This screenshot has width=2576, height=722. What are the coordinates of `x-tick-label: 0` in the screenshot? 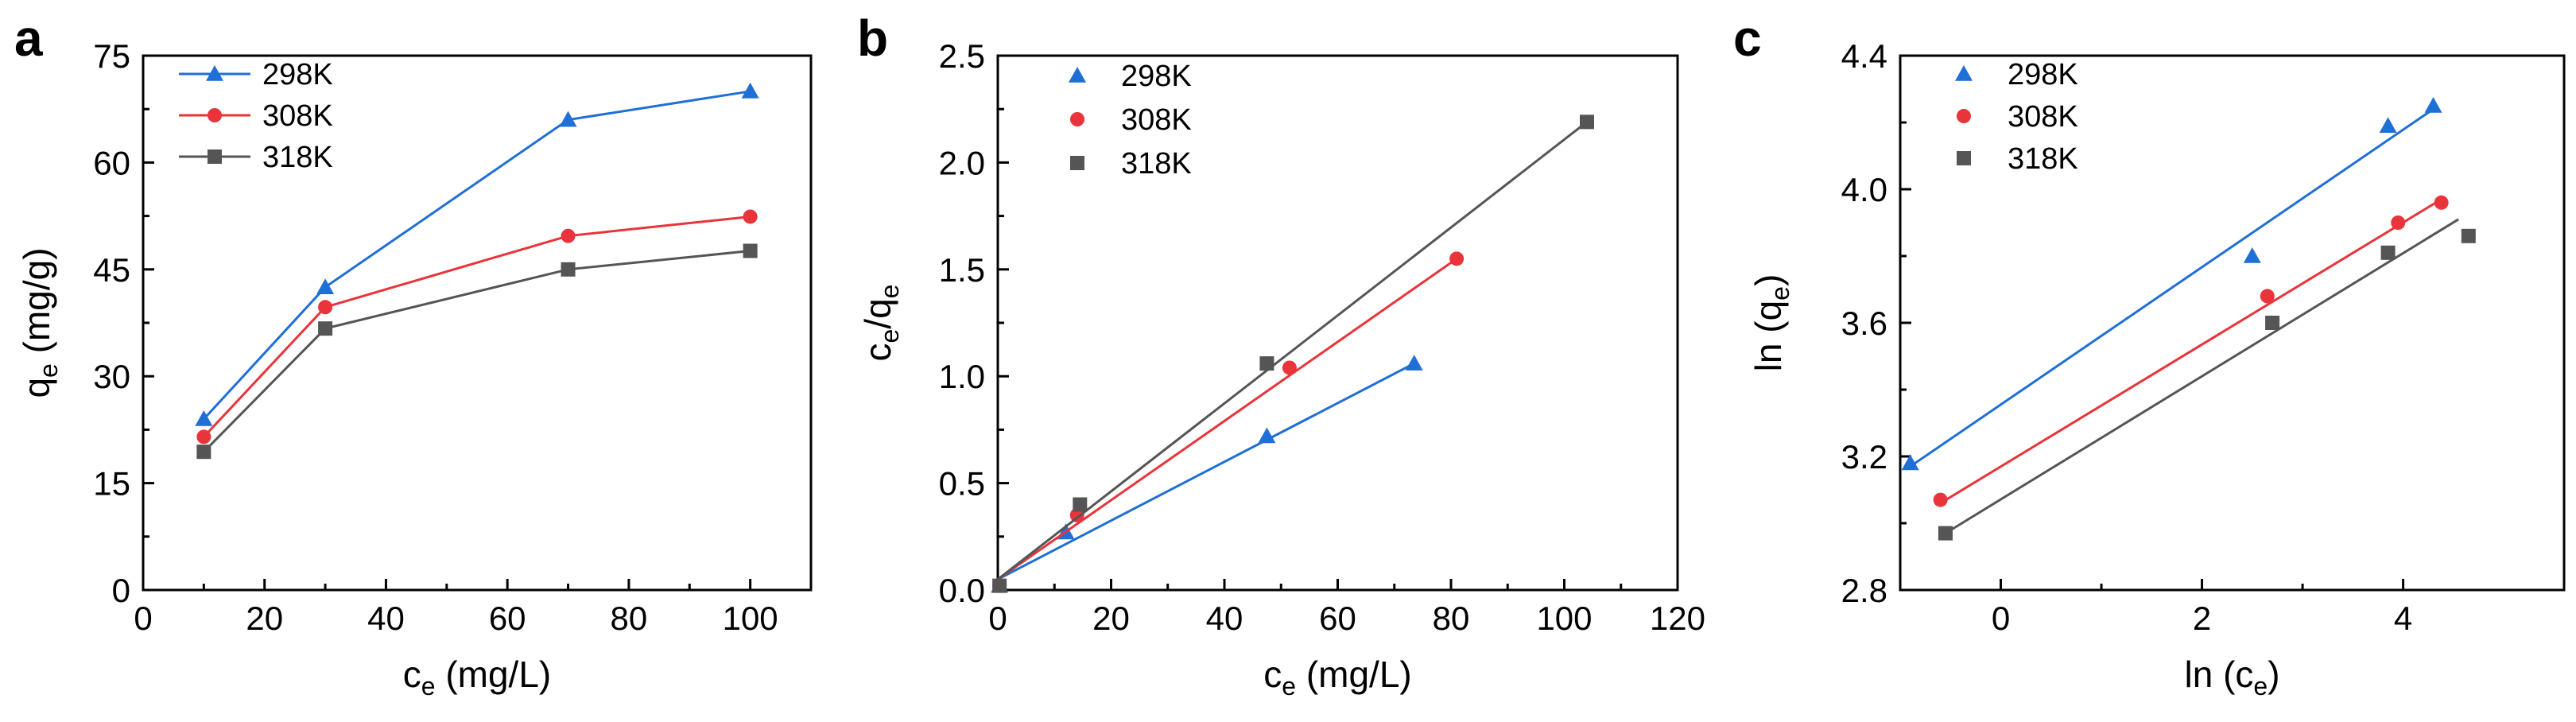 It's located at (998, 618).